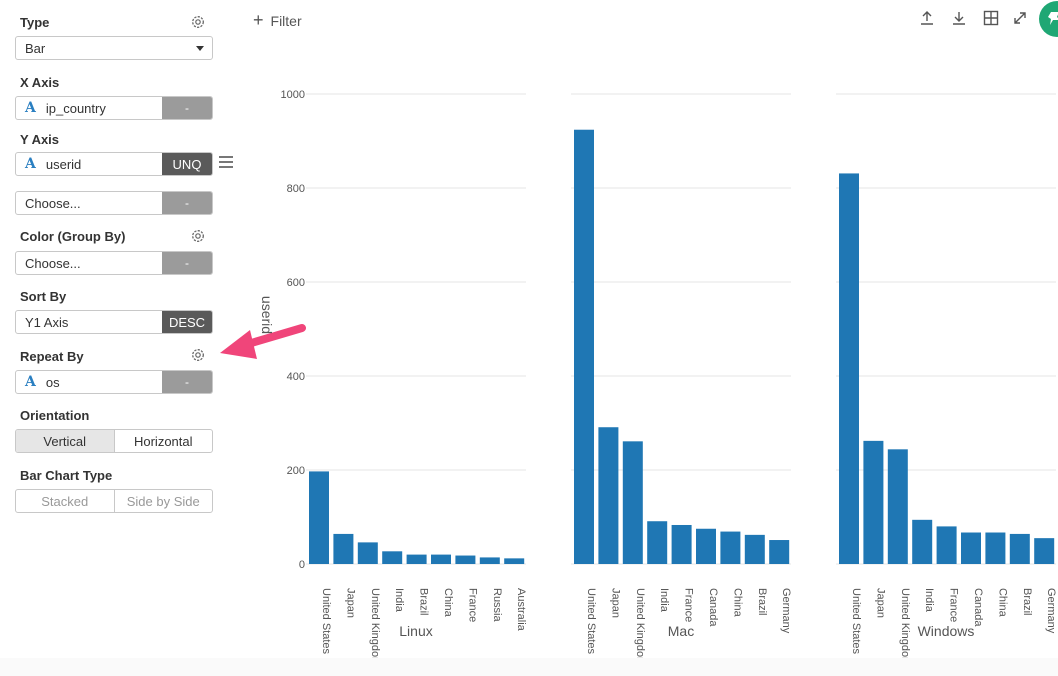  What do you see at coordinates (187, 108) in the screenshot?
I see `x-axis-aggregate-button: -` at bounding box center [187, 108].